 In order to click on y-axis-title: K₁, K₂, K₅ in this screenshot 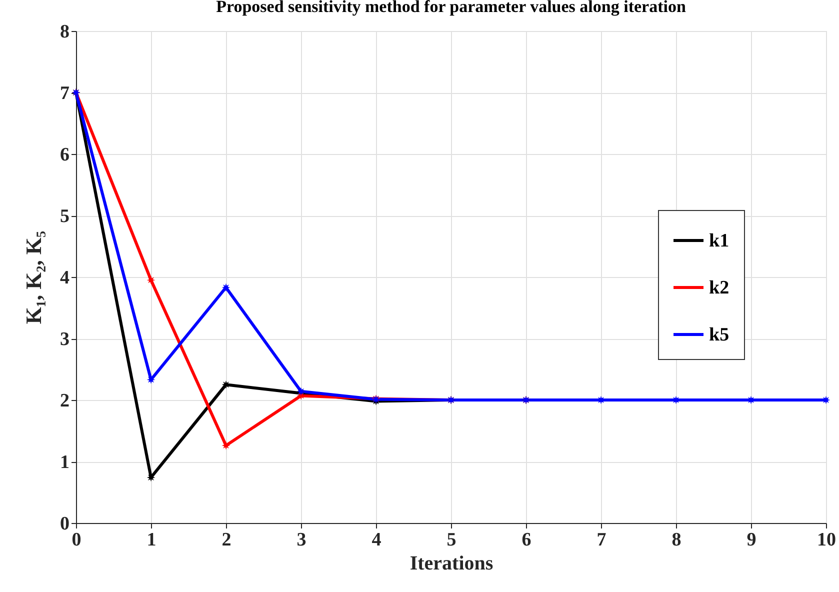, I will do `click(33, 277)`.